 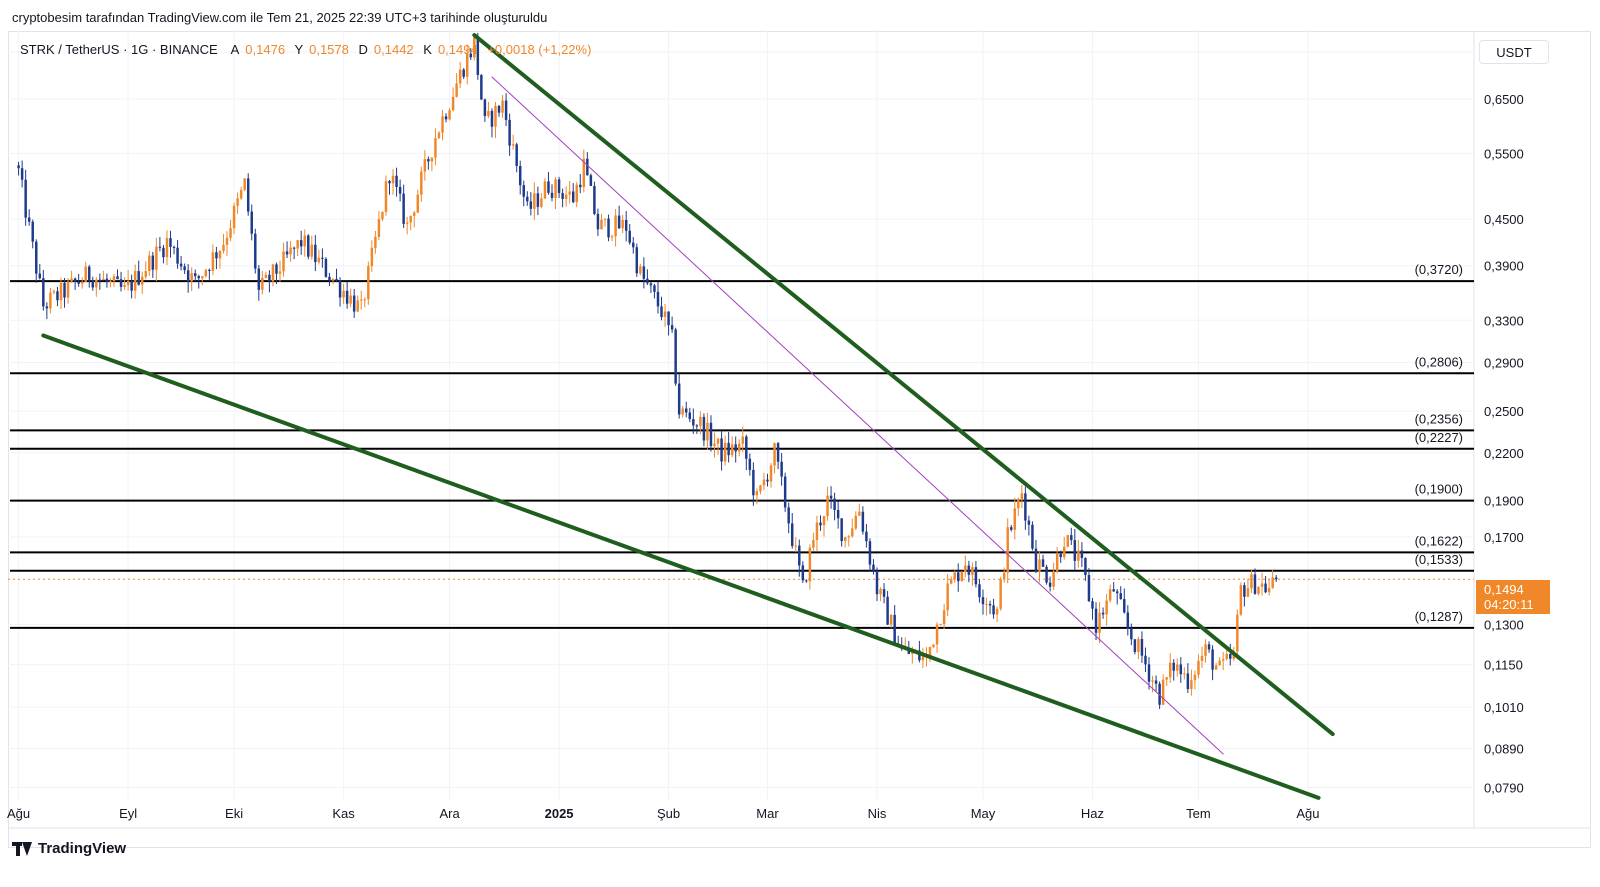 I want to click on y-tick-label: 0,3900, so click(x=1504, y=266).